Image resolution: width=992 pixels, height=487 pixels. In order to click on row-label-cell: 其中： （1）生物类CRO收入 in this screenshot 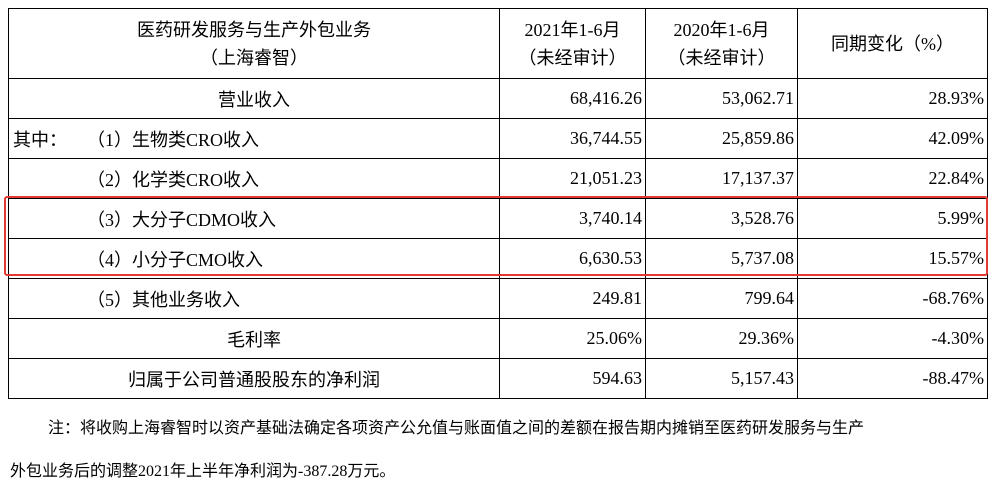, I will do `click(254, 138)`.